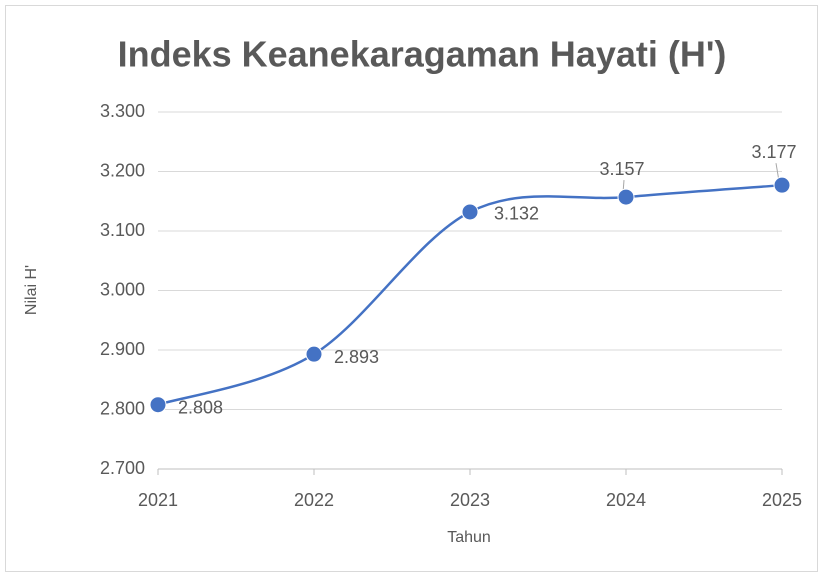 The width and height of the screenshot is (824, 578). Describe the element at coordinates (122, 349) in the screenshot. I see `y-tick-label: 2.900` at that location.